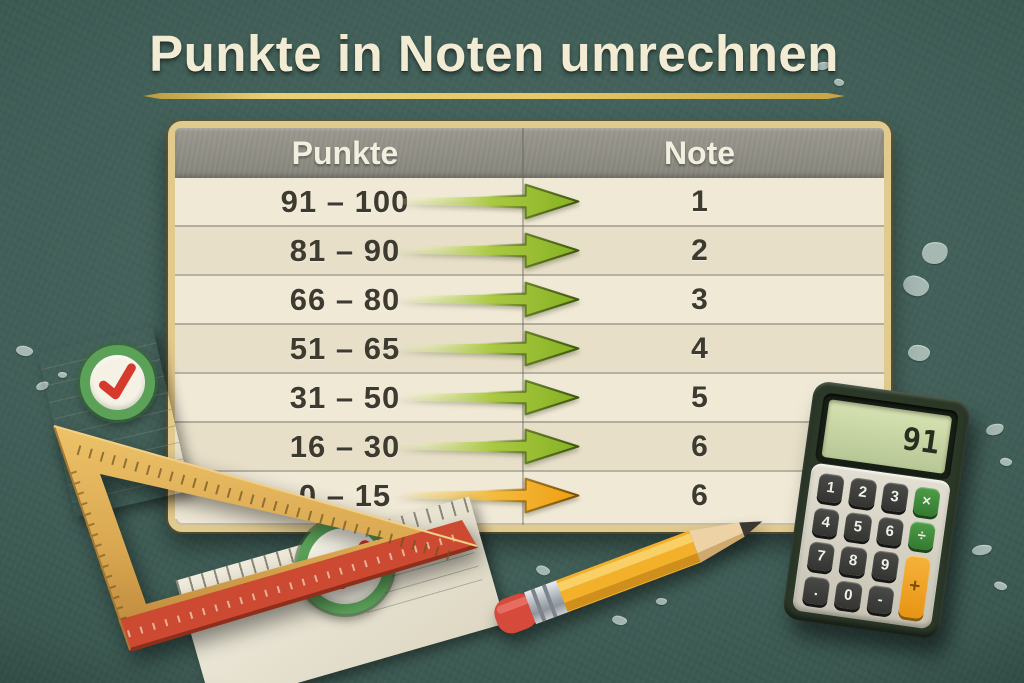 The width and height of the screenshot is (1024, 683). Describe the element at coordinates (821, 556) in the screenshot. I see `key-7: 7` at that location.